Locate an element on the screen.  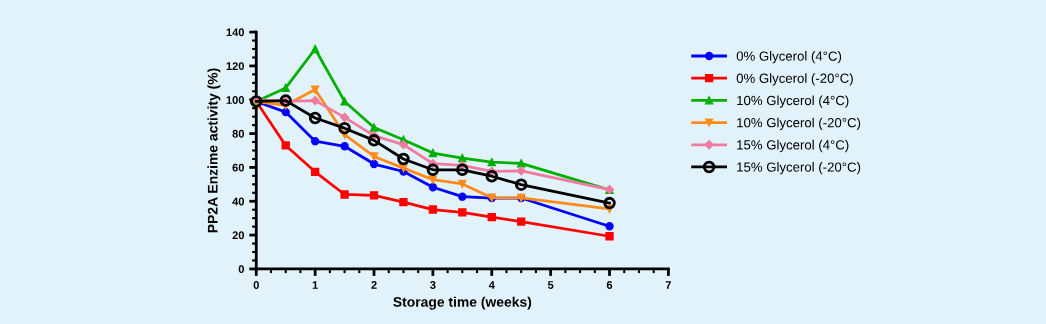
y-tick-label: 40 is located at coordinates (238, 201).